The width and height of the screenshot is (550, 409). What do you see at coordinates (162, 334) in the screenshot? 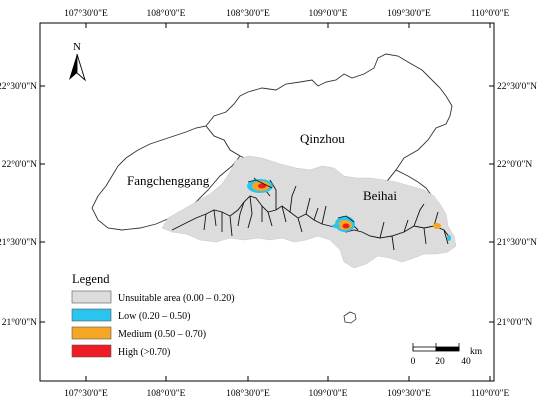
I see `legend-label-medium: Medium (0.50 – 0.70)` at bounding box center [162, 334].